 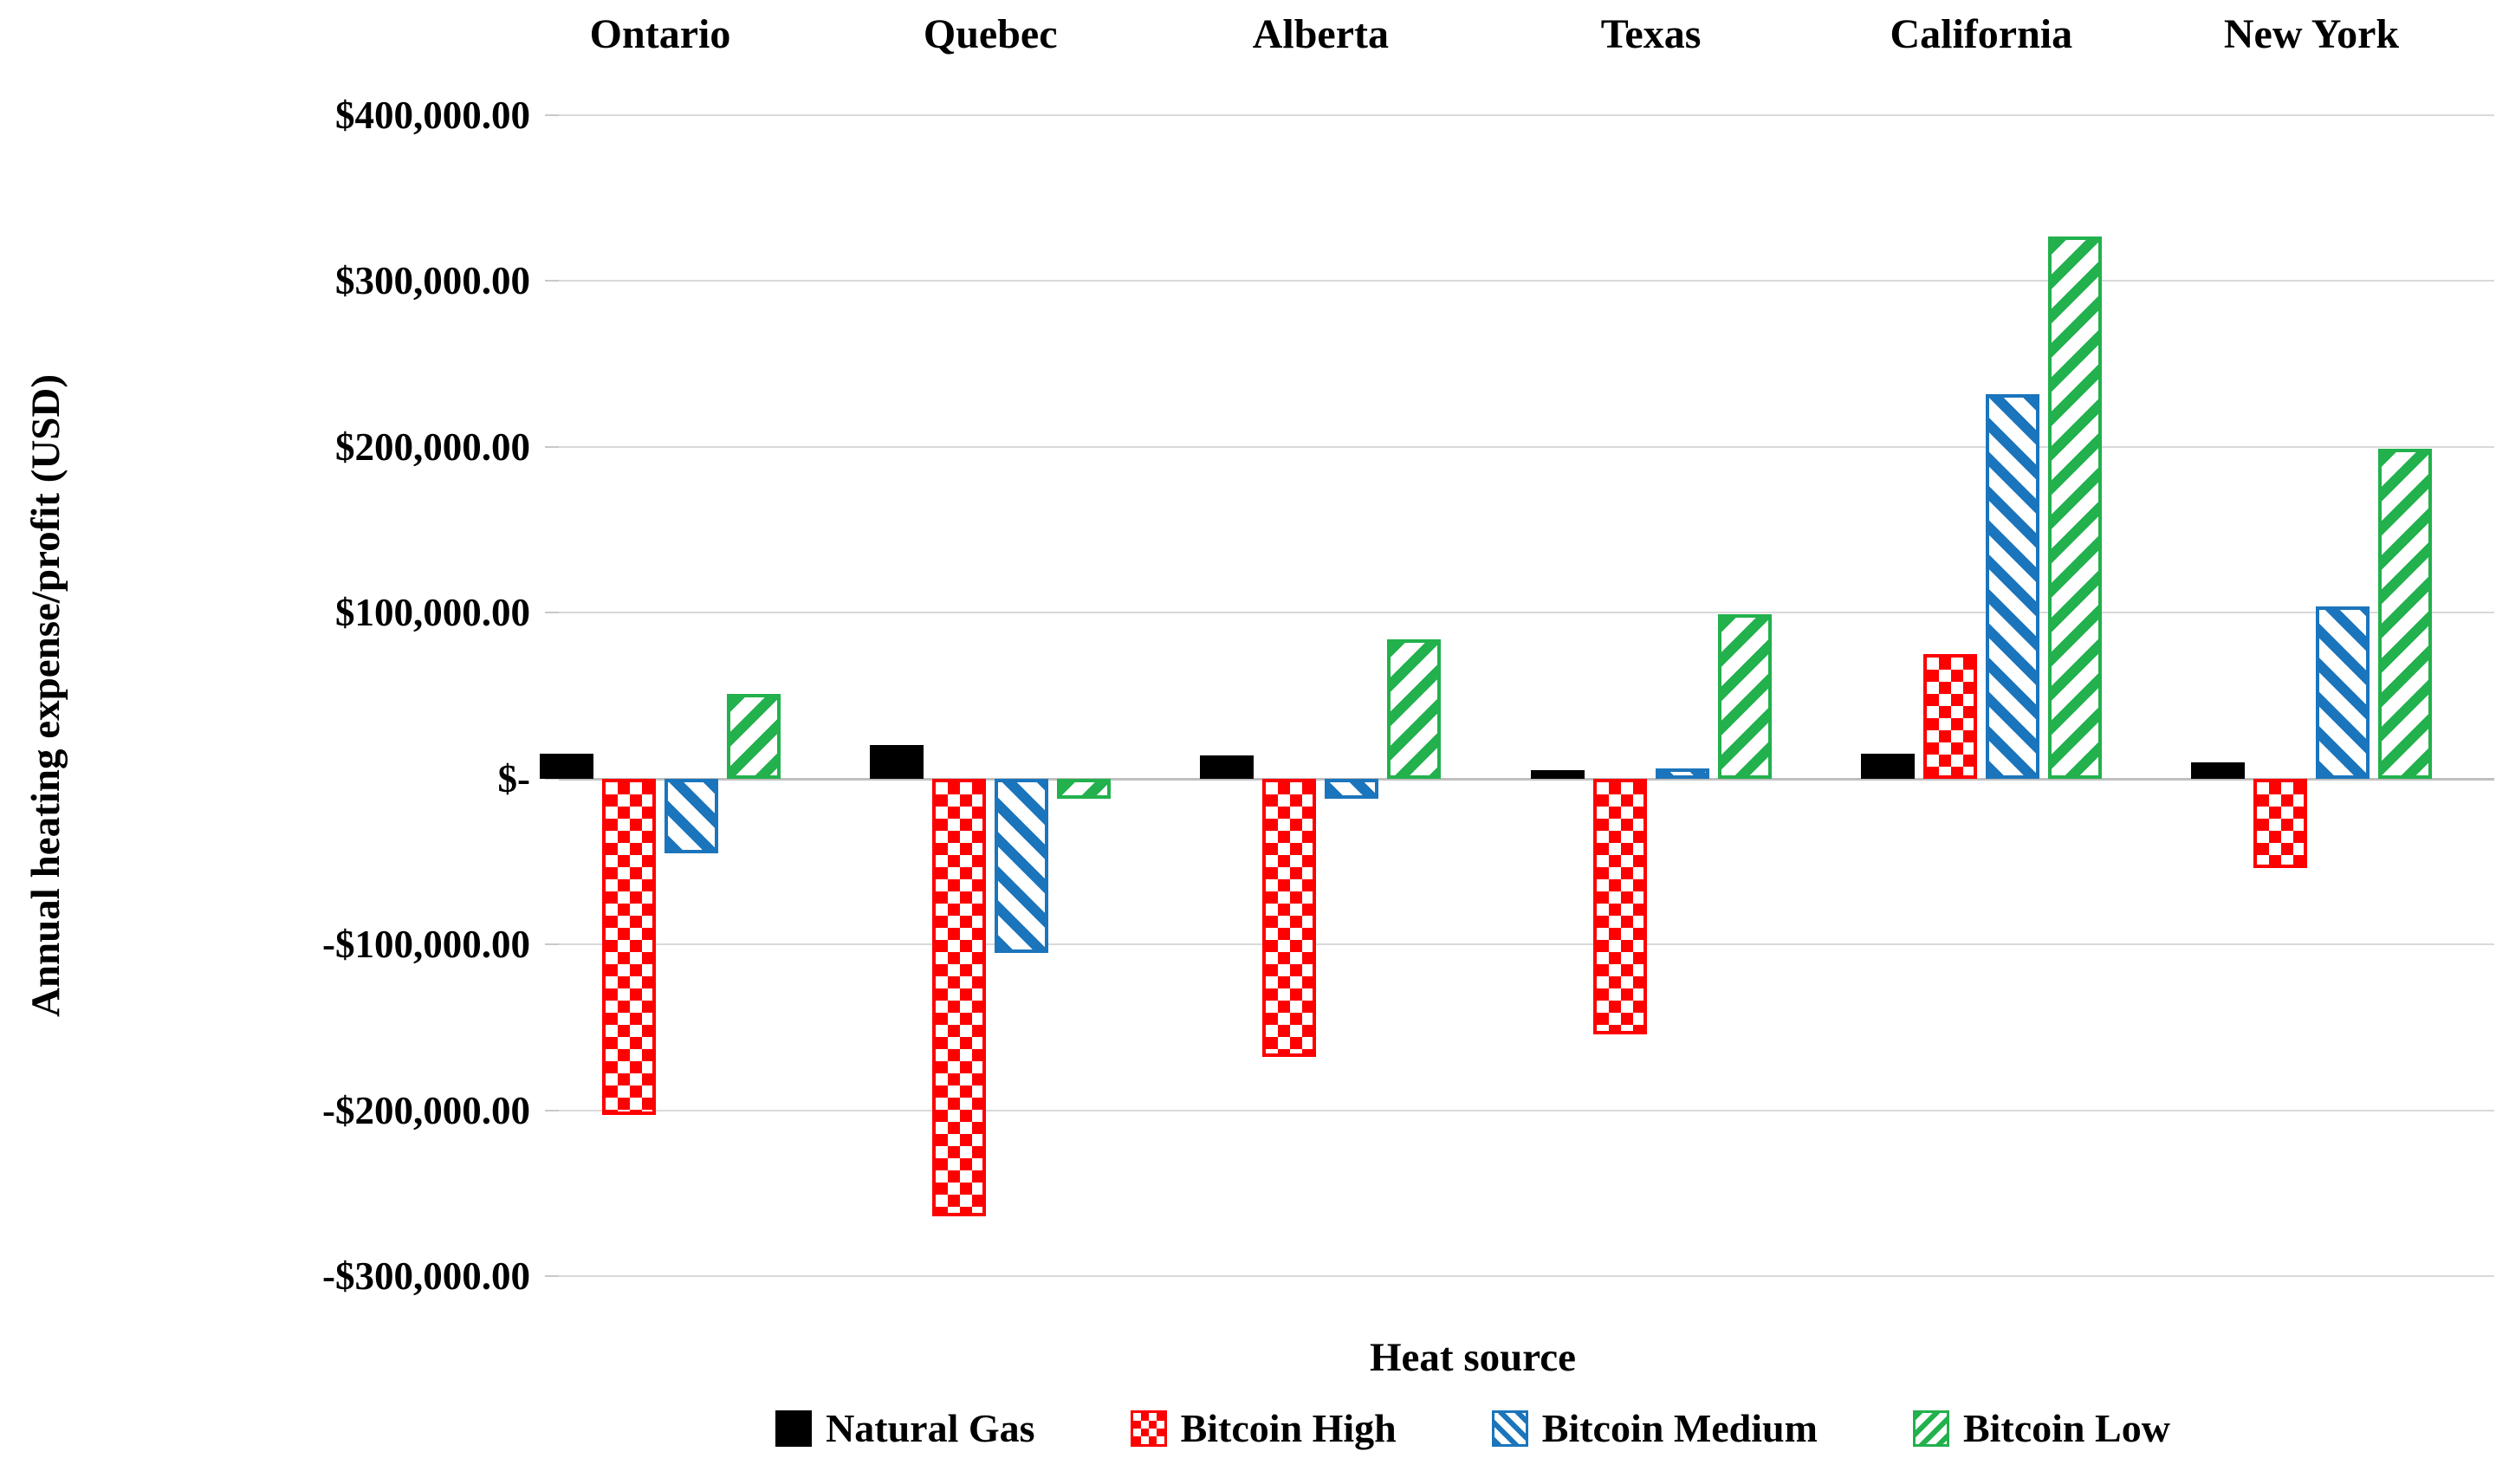 What do you see at coordinates (660, 34) in the screenshot?
I see `category-label-ontario: Ontario` at bounding box center [660, 34].